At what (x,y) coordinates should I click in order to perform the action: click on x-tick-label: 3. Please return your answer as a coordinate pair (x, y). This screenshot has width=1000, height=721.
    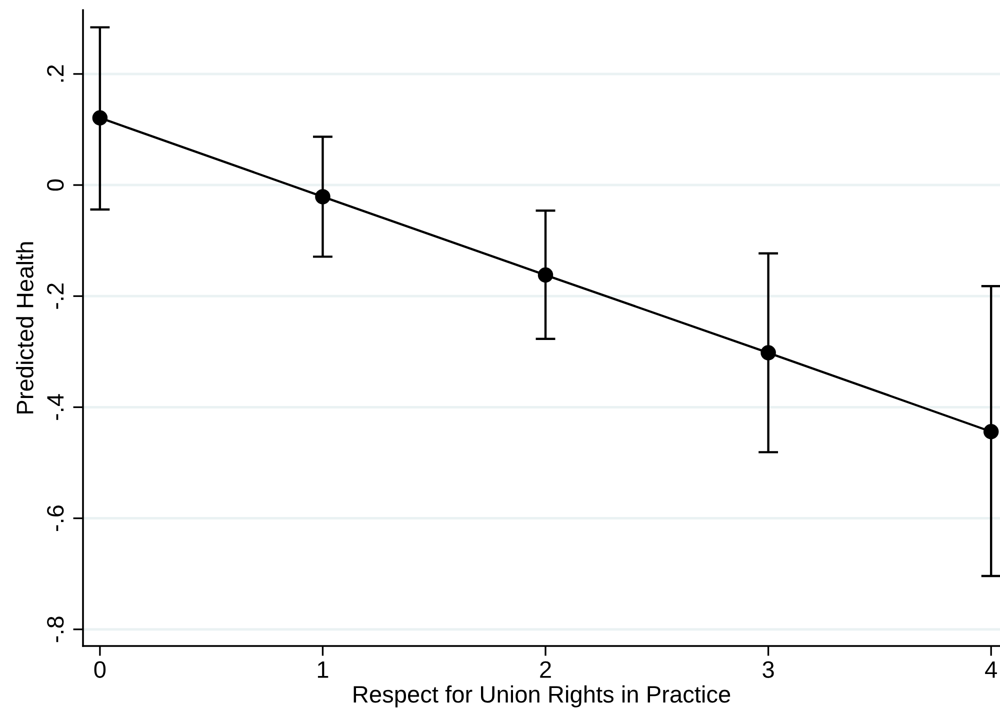
    Looking at the image, I should click on (768, 669).